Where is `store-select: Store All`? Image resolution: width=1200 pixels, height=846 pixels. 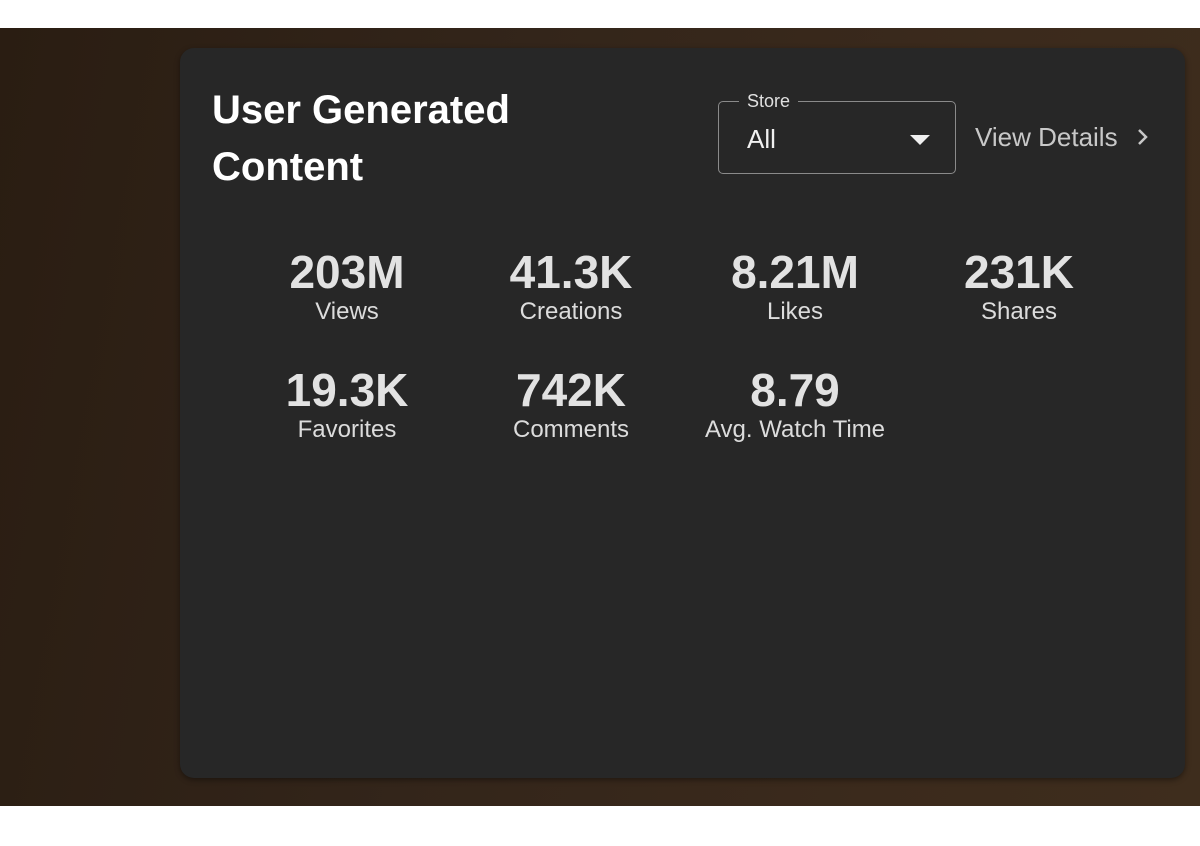 store-select: Store All is located at coordinates (837, 132).